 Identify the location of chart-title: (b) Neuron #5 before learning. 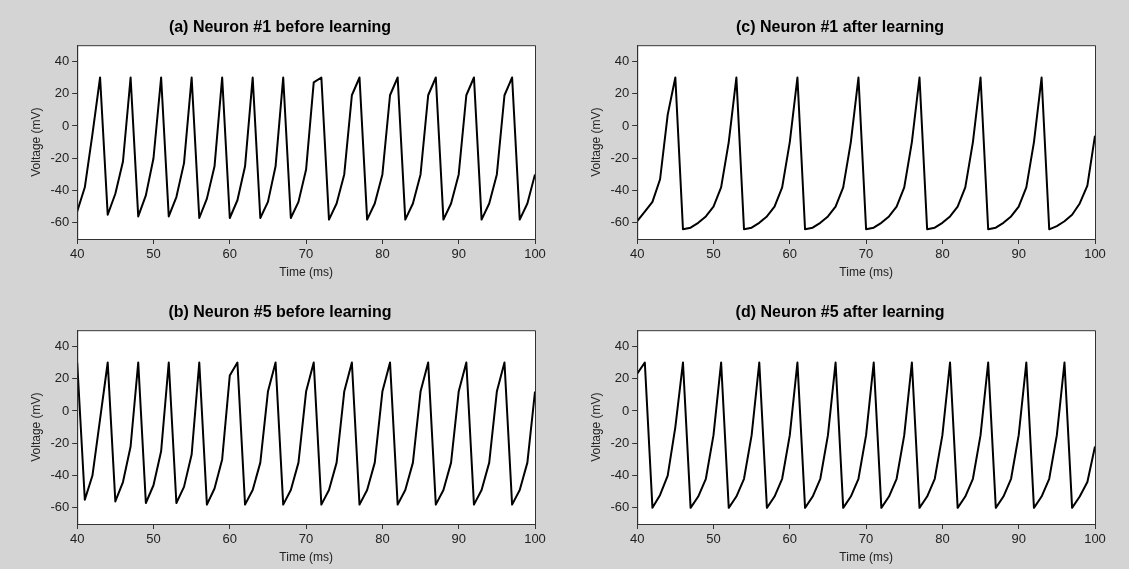
(280, 312).